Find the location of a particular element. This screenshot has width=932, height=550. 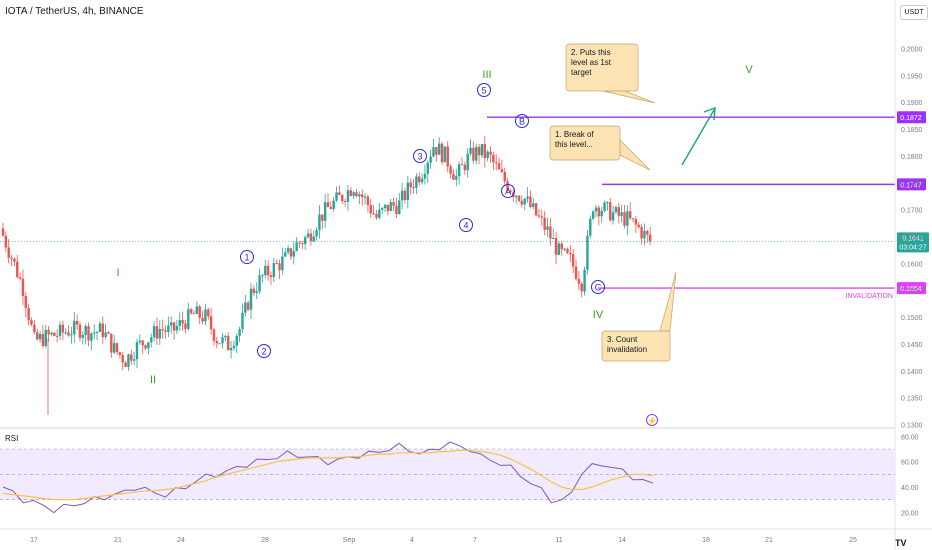

wave-label-main: IV is located at coordinates (598, 315).